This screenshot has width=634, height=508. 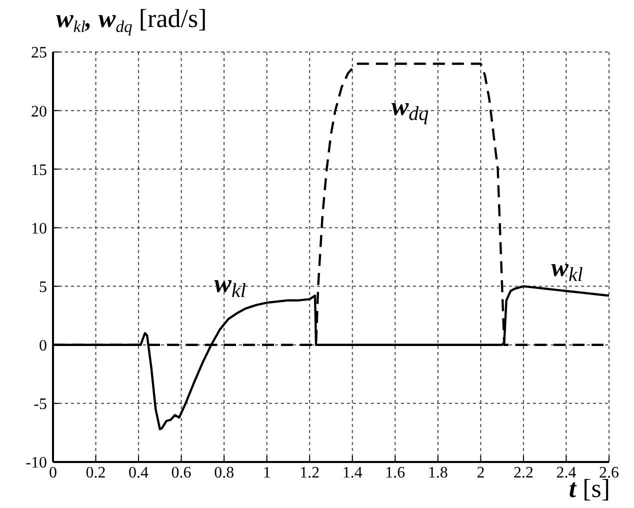 What do you see at coordinates (39, 111) in the screenshot?
I see `y-tick-label: 20` at bounding box center [39, 111].